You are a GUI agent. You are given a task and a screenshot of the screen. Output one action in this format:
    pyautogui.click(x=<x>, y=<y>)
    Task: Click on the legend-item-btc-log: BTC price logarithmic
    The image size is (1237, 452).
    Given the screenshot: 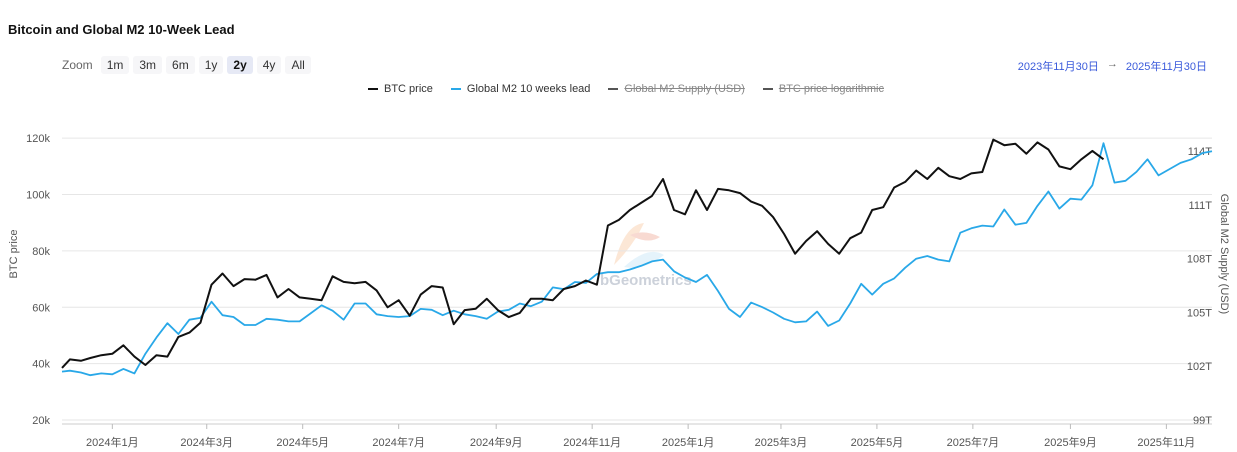 What is the action you would take?
    pyautogui.click(x=823, y=89)
    